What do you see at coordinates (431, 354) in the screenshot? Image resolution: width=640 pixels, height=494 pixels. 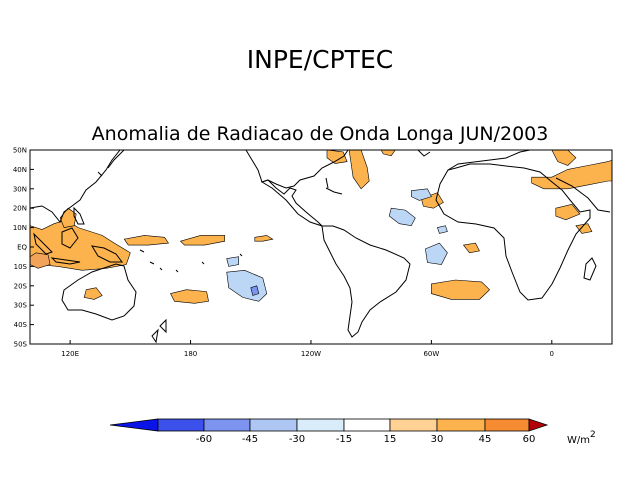 I see `lon-tick-label: 60W` at bounding box center [431, 354].